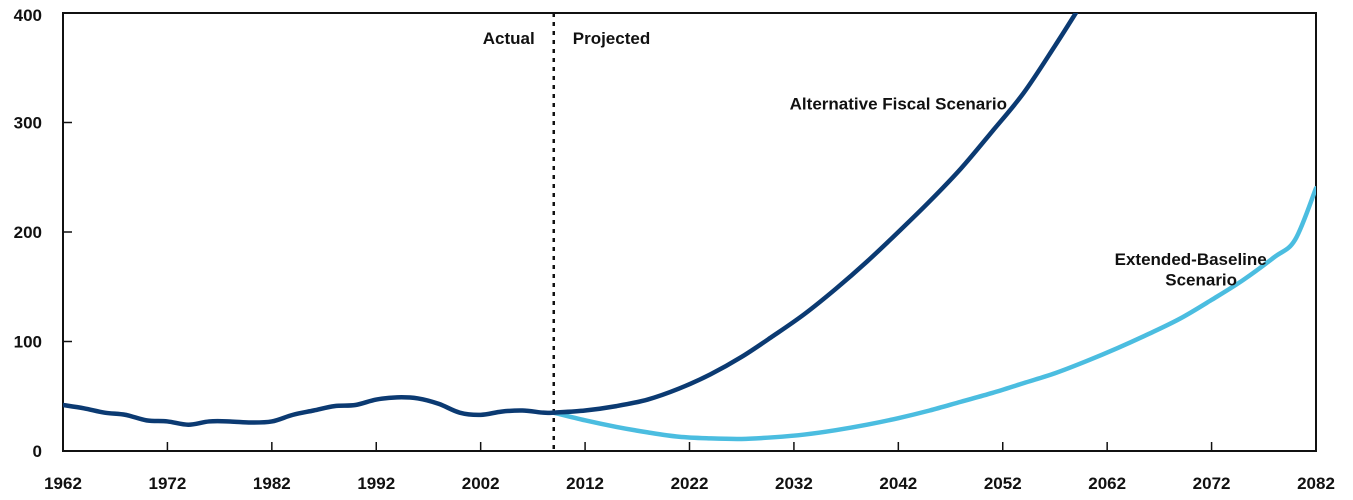  I want to click on x-tick-label: 2042, so click(898, 483).